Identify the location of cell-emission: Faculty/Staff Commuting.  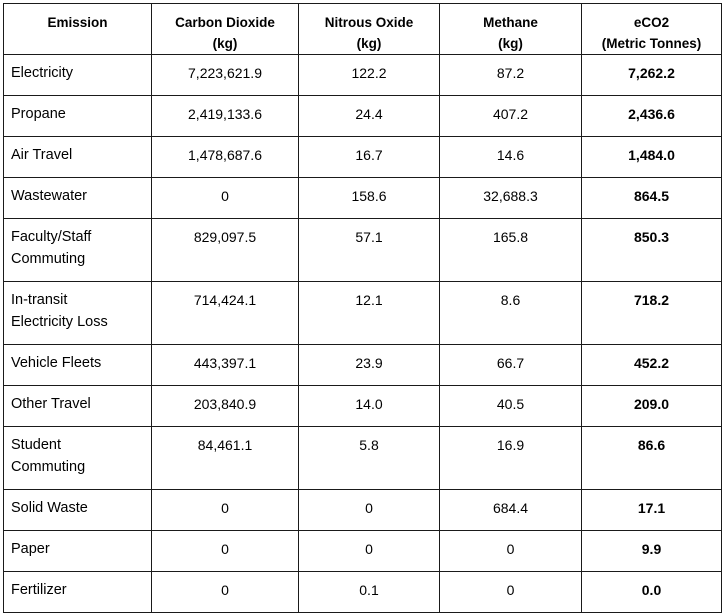
(77, 250).